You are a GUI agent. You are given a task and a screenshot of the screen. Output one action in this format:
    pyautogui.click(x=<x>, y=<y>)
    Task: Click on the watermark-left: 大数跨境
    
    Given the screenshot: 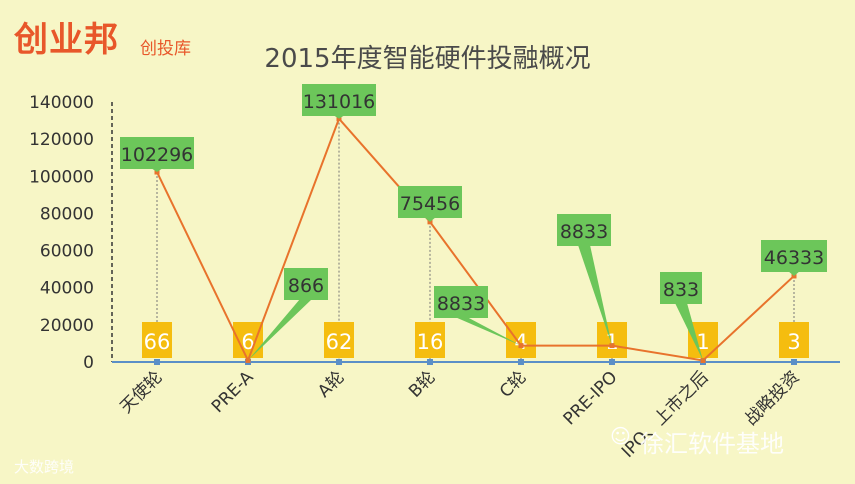 What is the action you would take?
    pyautogui.click(x=44, y=467)
    